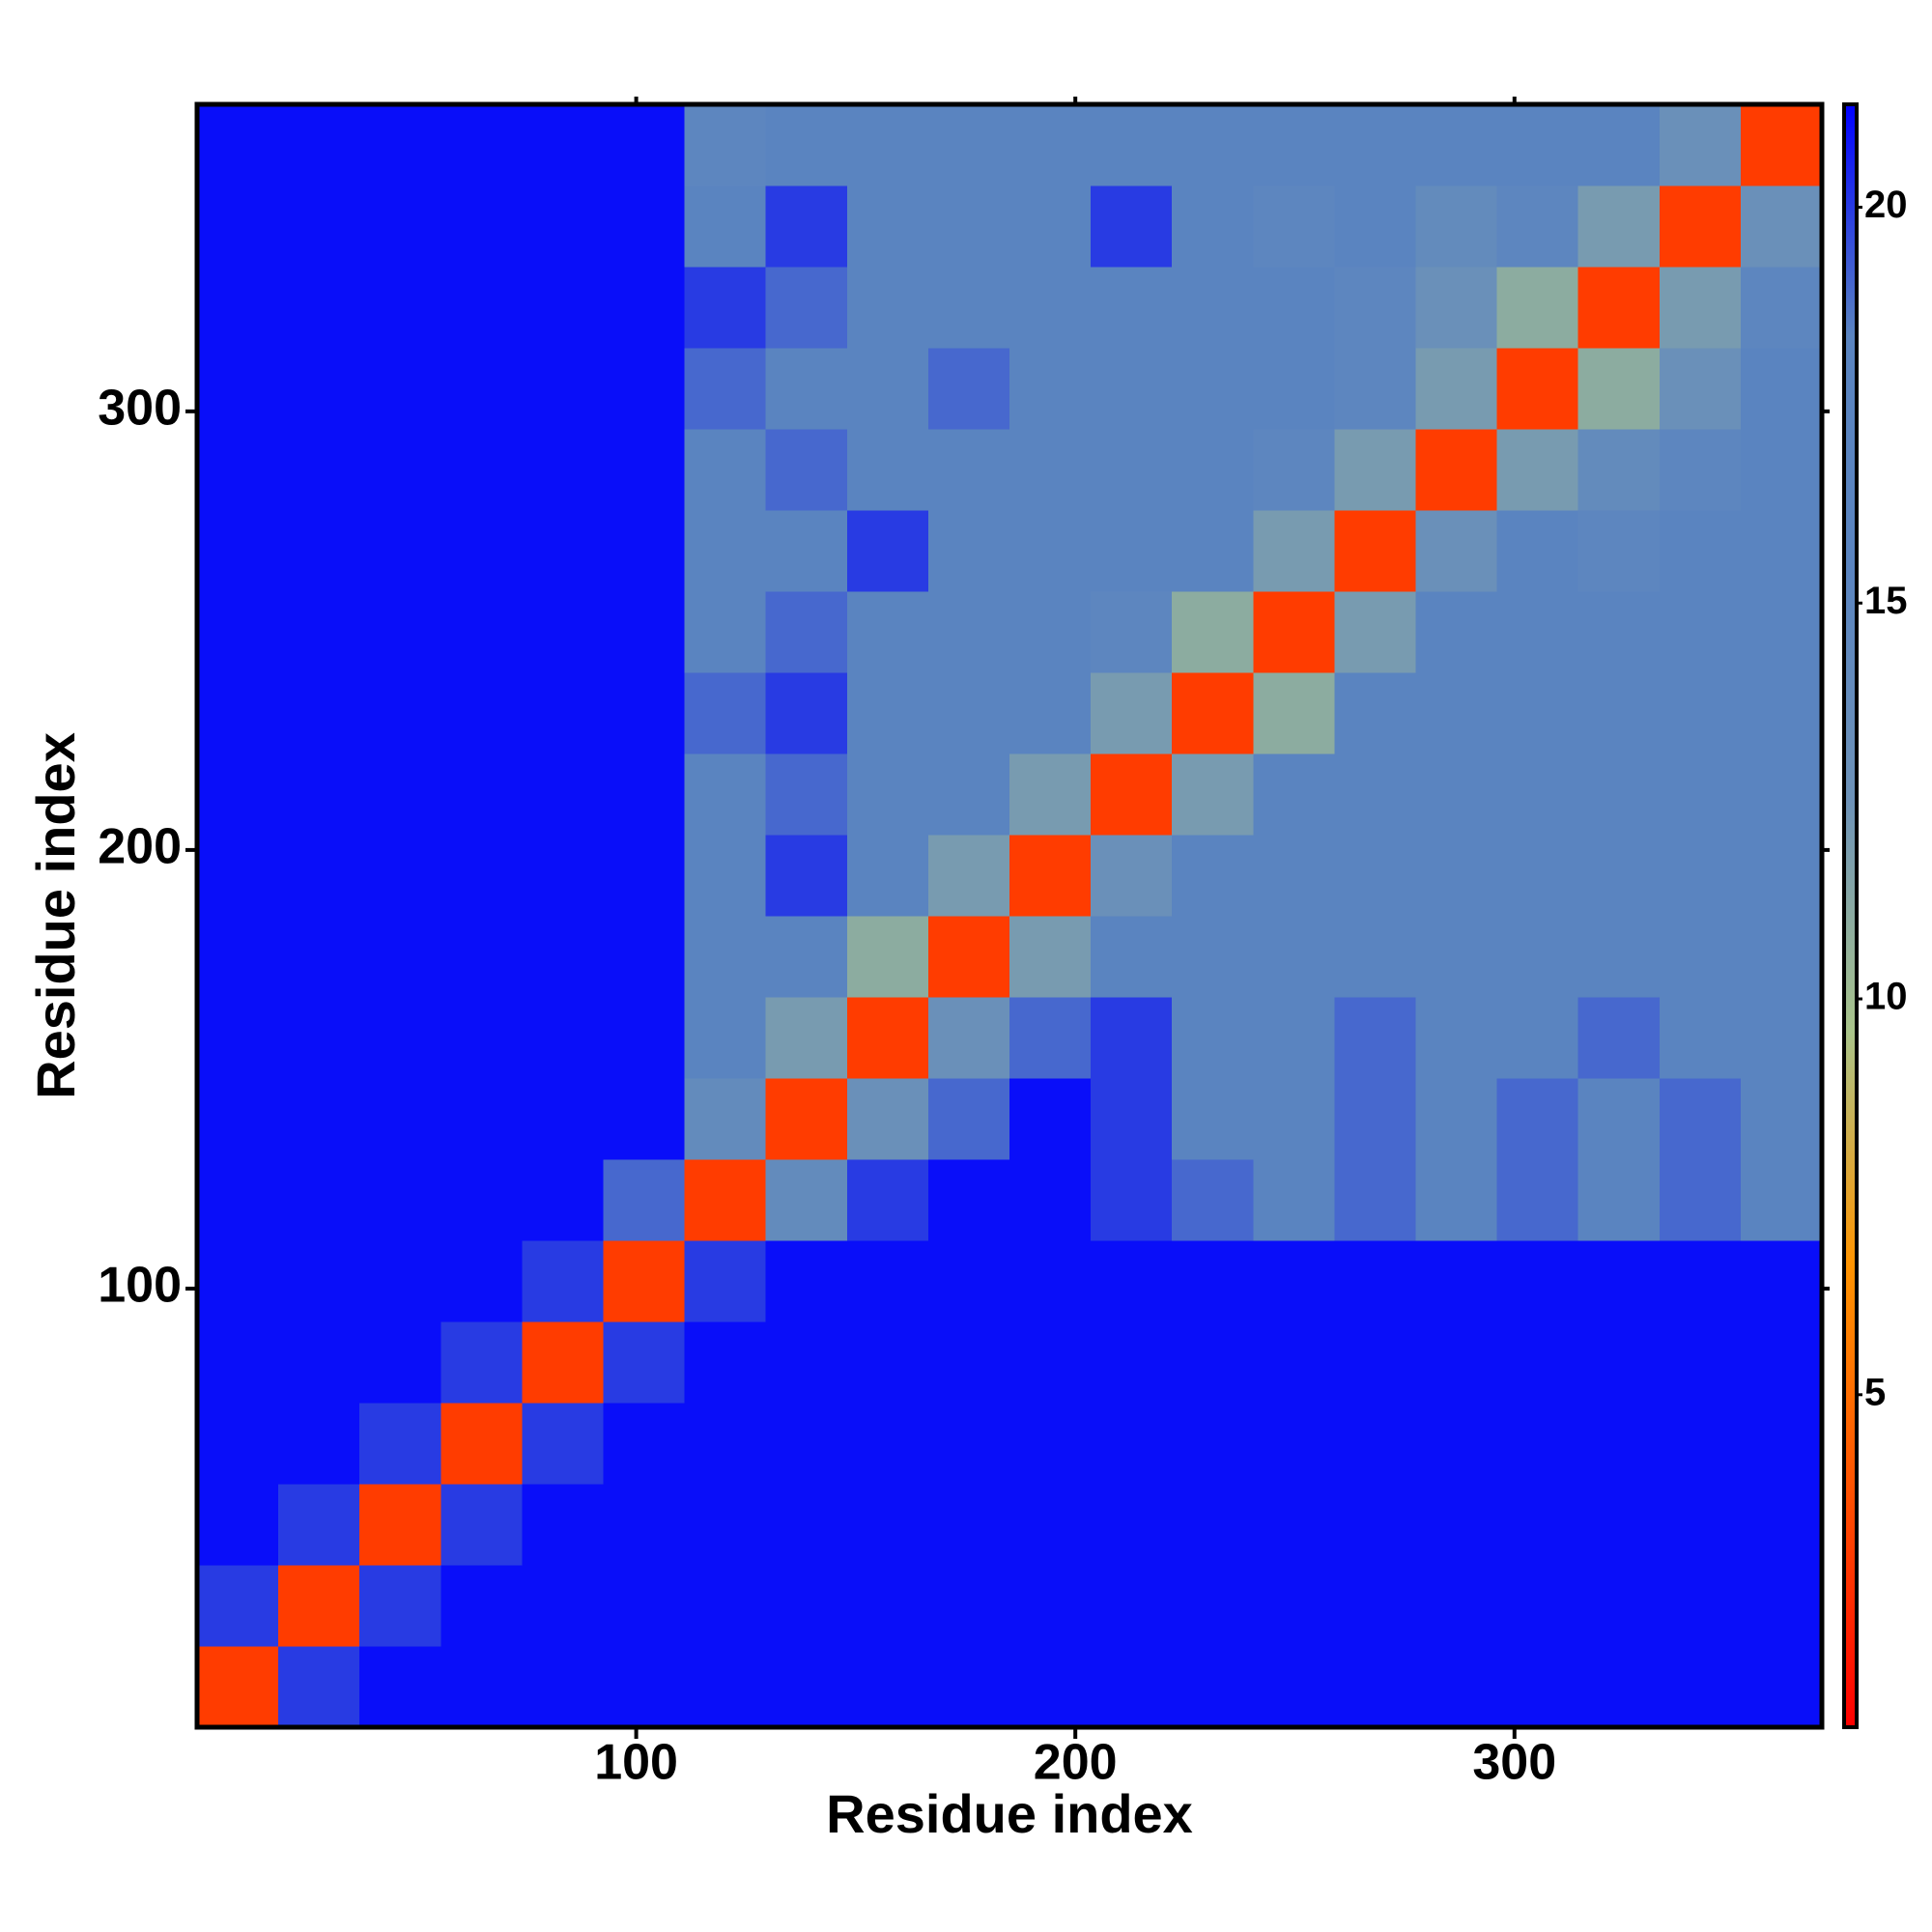 The image size is (1932, 1932). Describe the element at coordinates (1850, 915) in the screenshot. I see `colorbar` at that location.